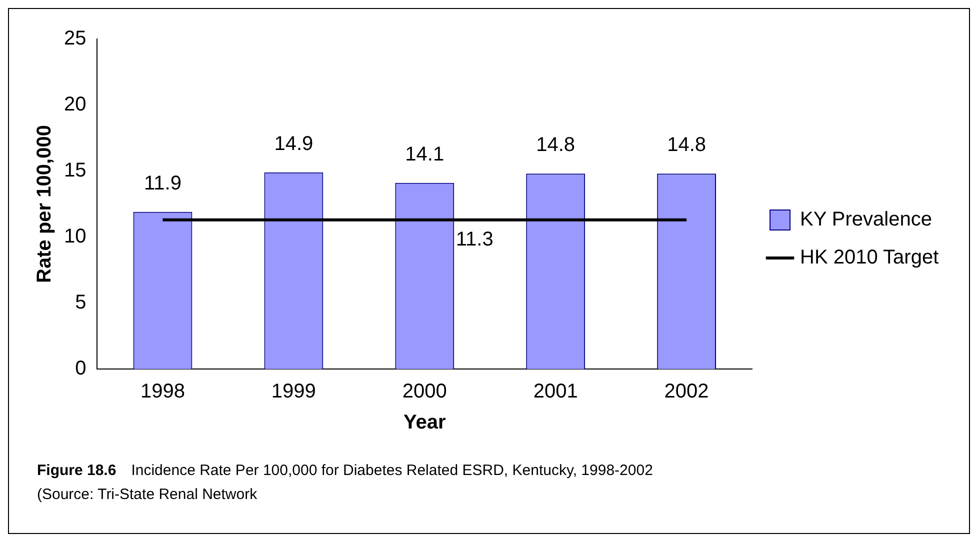 This screenshot has width=980, height=544. I want to click on y-tick-label: 15, so click(75, 171).